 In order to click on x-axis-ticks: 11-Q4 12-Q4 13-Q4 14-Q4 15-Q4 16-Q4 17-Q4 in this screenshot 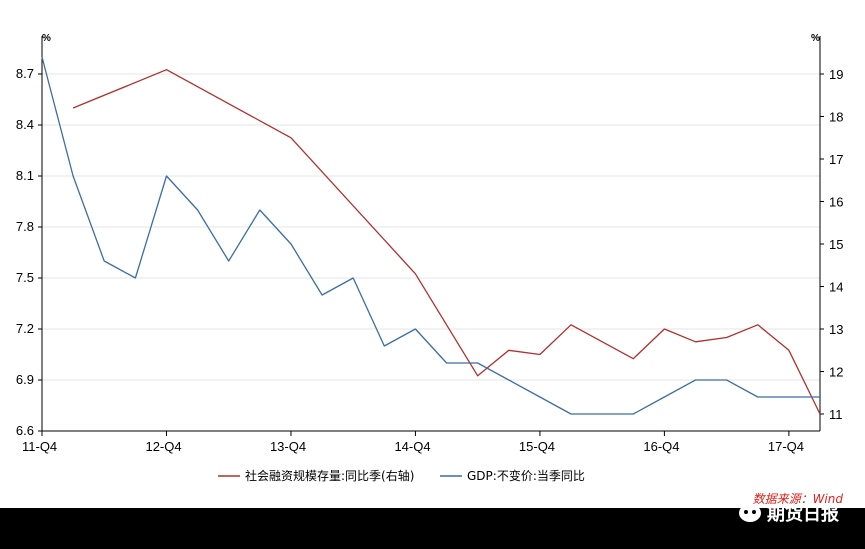, I will do `click(413, 442)`.